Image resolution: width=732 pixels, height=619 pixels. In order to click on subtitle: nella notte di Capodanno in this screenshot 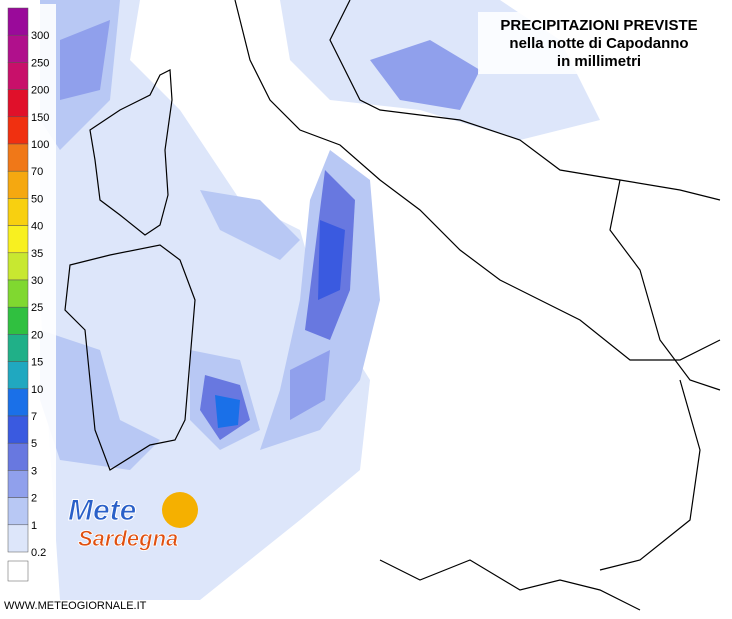, I will do `click(598, 43)`.